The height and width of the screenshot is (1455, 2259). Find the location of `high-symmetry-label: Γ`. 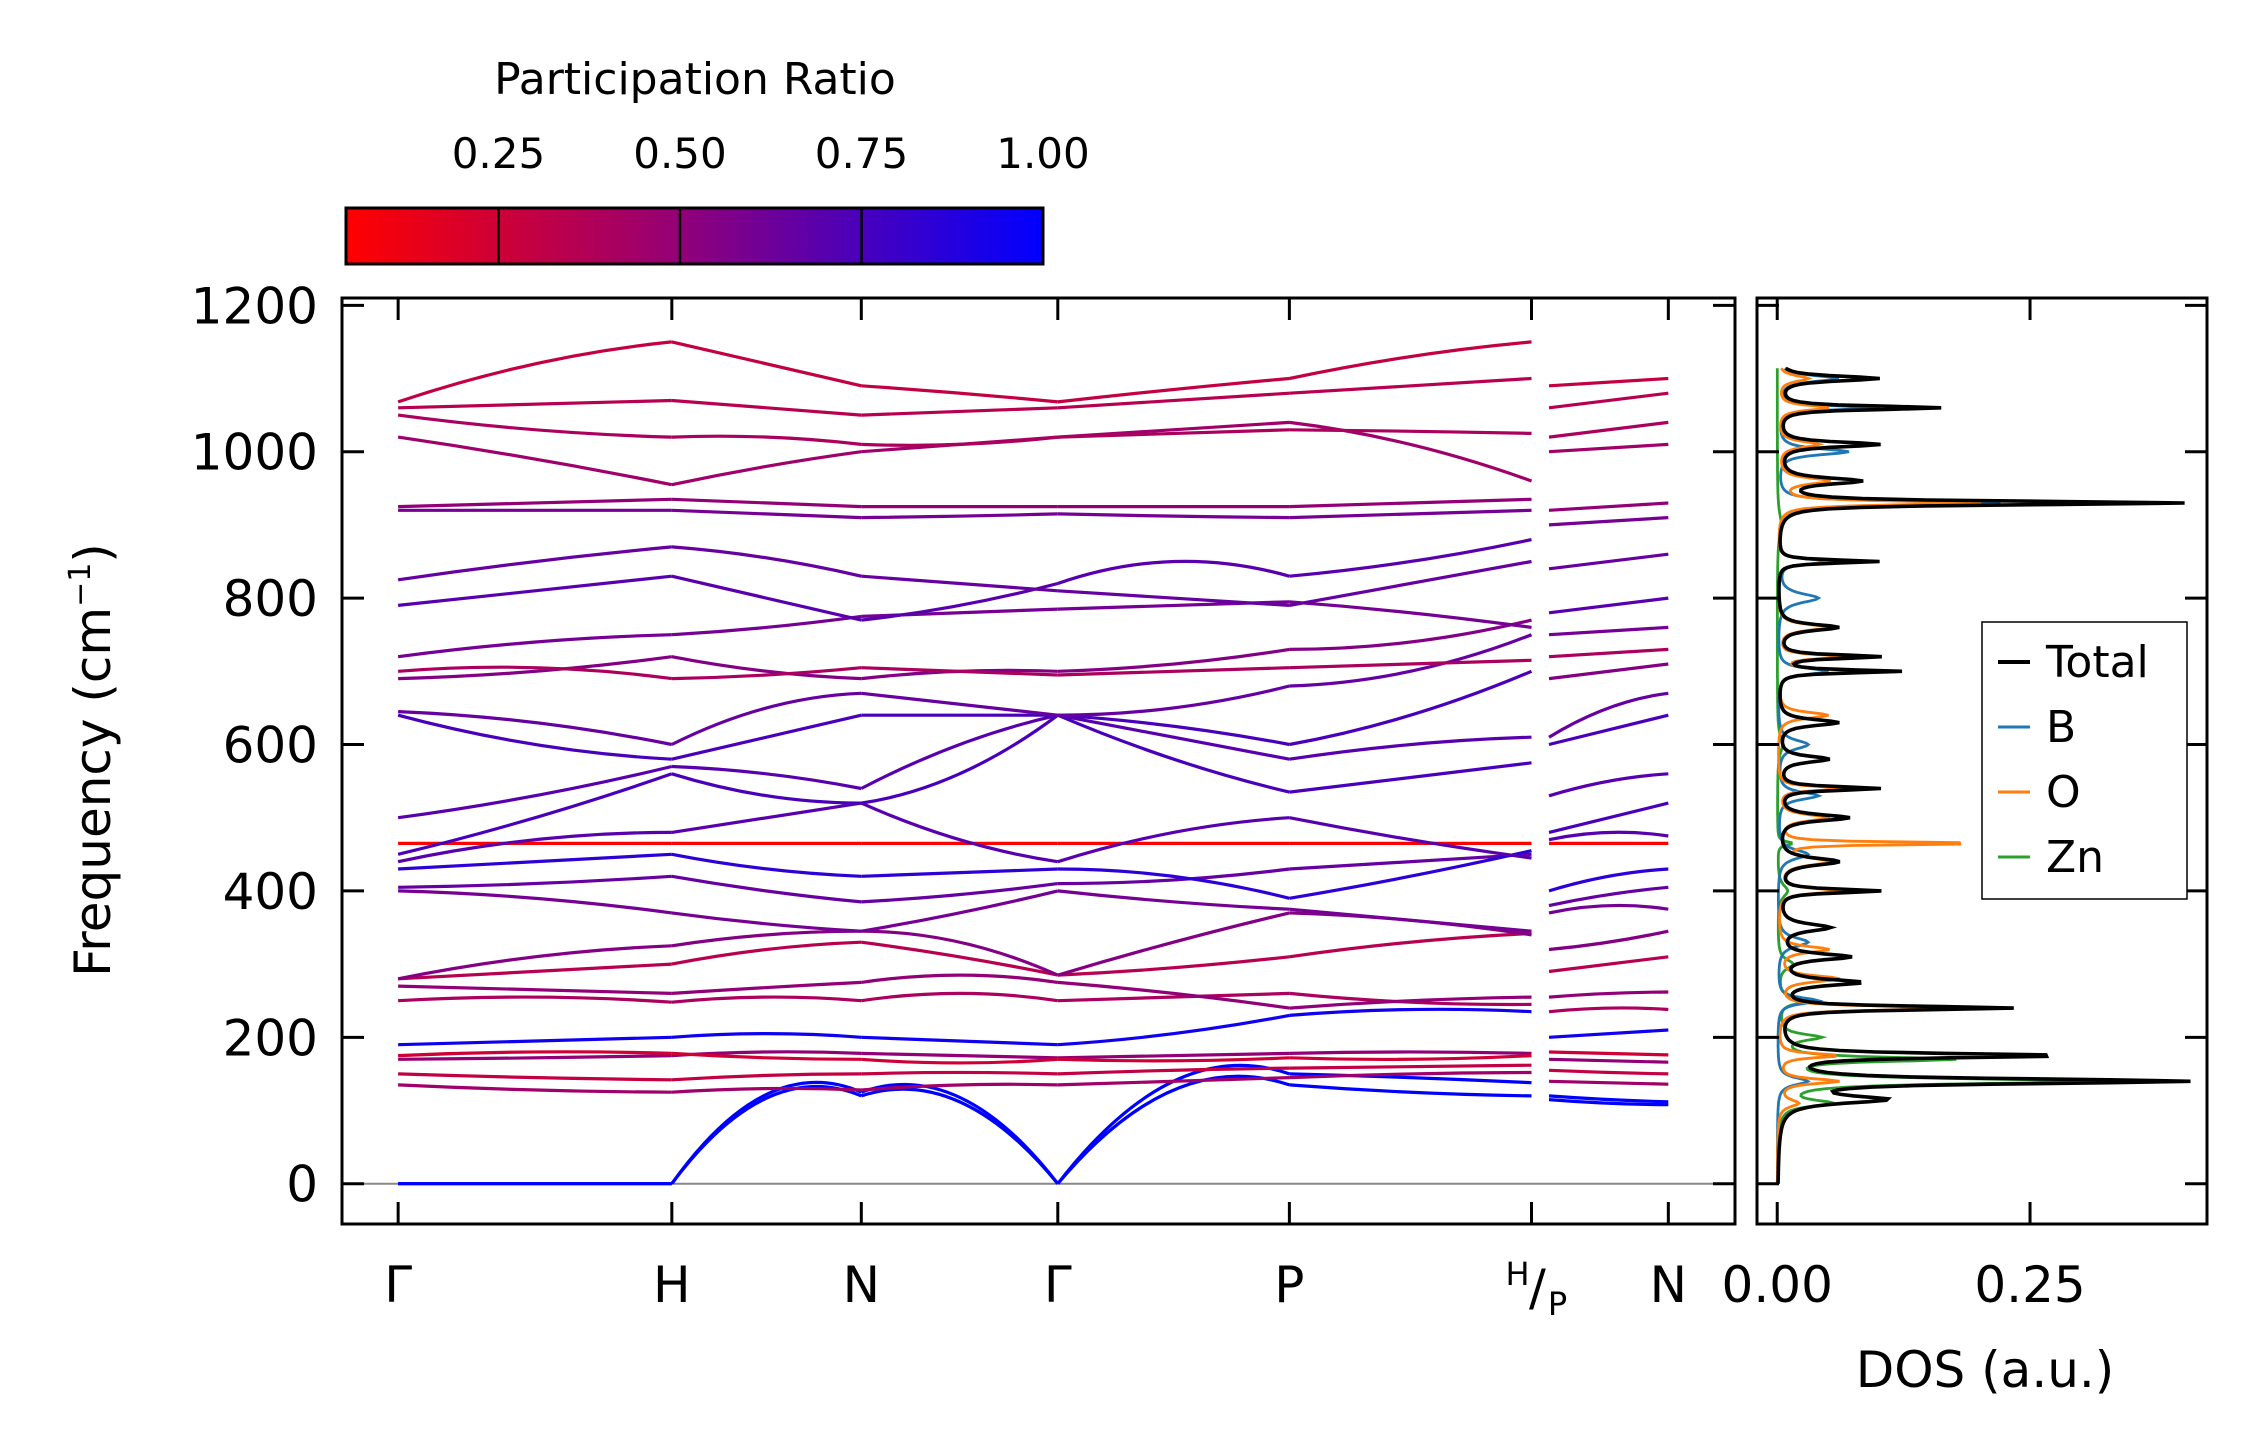

high-symmetry-label: Γ is located at coordinates (1058, 1285).